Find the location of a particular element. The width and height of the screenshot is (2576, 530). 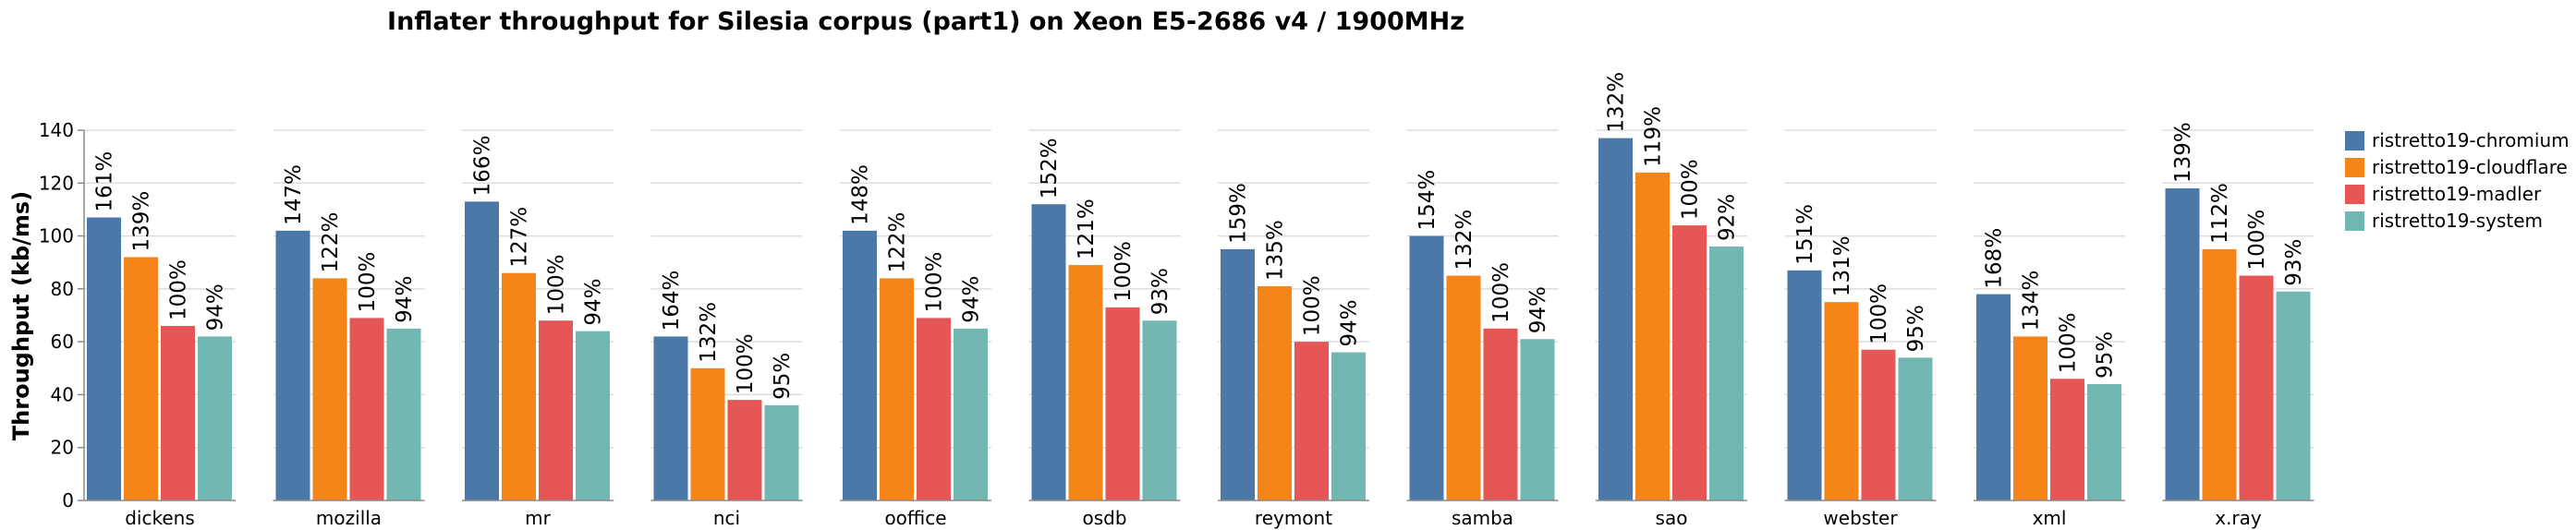

y-tick-label: 80 is located at coordinates (63, 289).